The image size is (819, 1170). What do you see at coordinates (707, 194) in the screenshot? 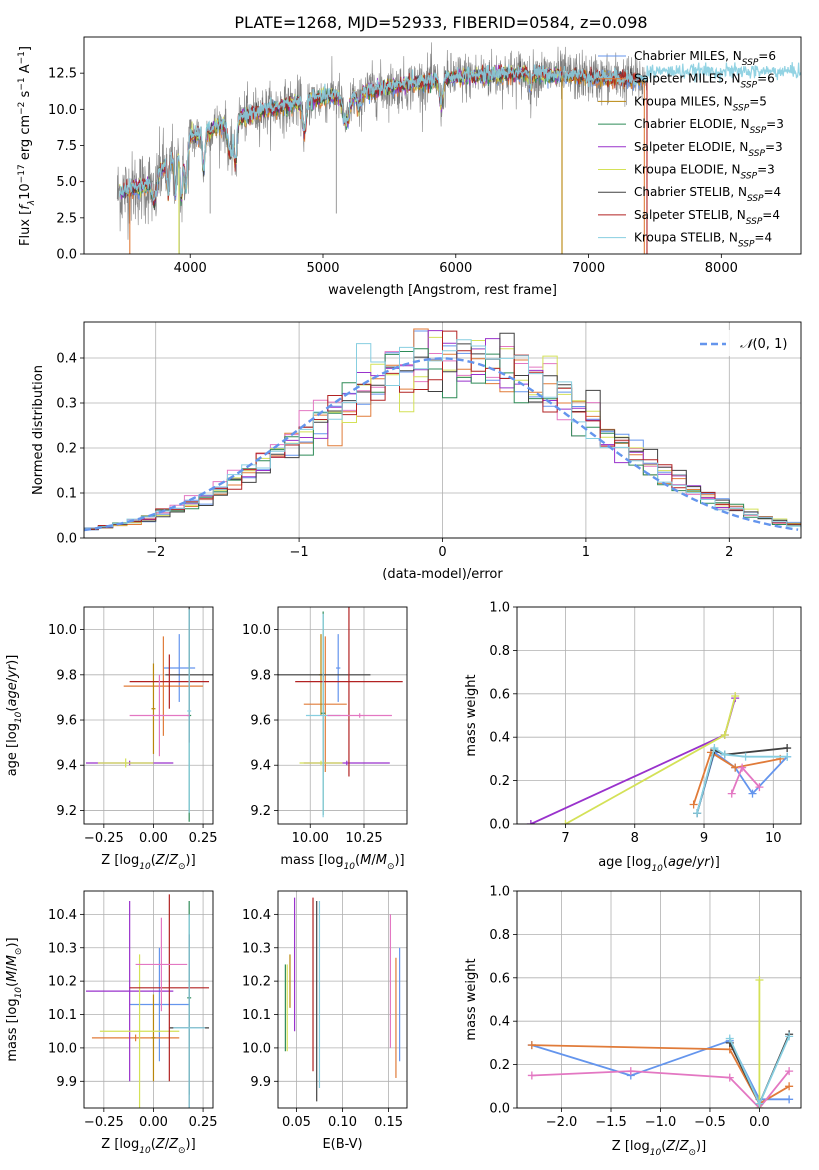
I see `legend-label: Chabrier STELIB, NSSP=4` at bounding box center [707, 194].